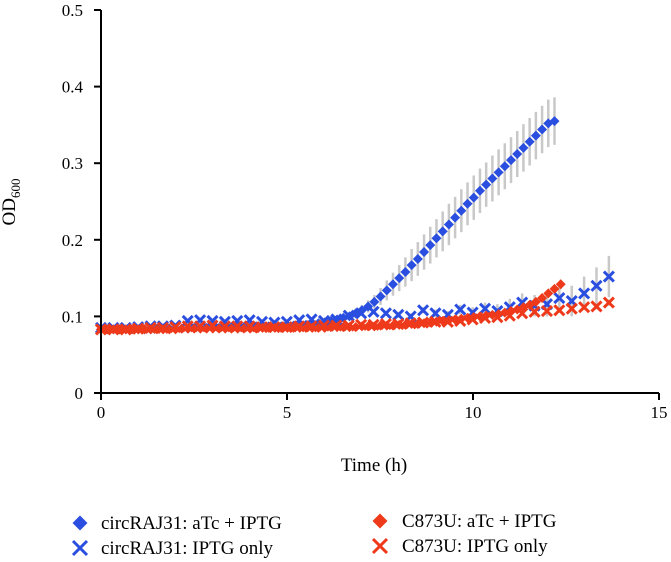 Image resolution: width=671 pixels, height=562 pixels. I want to click on y-tick-label-4: 0.4, so click(73, 87).